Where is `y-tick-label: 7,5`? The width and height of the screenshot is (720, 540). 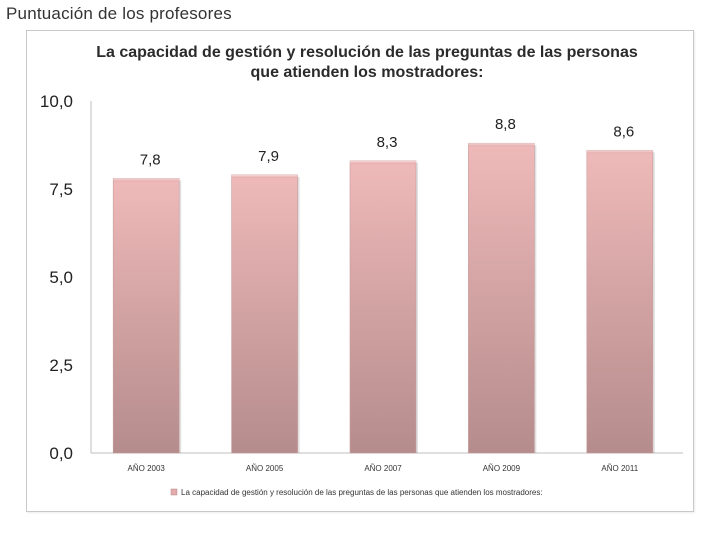
y-tick-label: 7,5 is located at coordinates (61, 189).